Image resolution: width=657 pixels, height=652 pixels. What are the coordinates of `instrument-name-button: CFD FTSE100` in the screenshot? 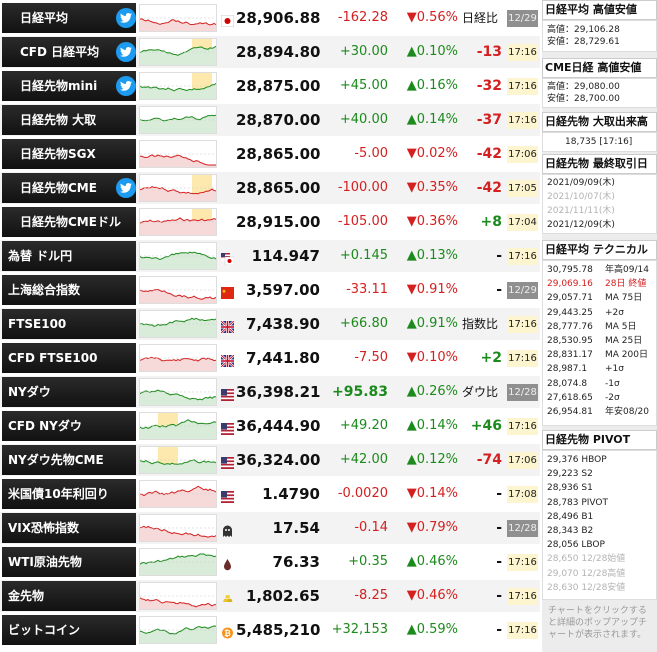 It's located at (69, 358).